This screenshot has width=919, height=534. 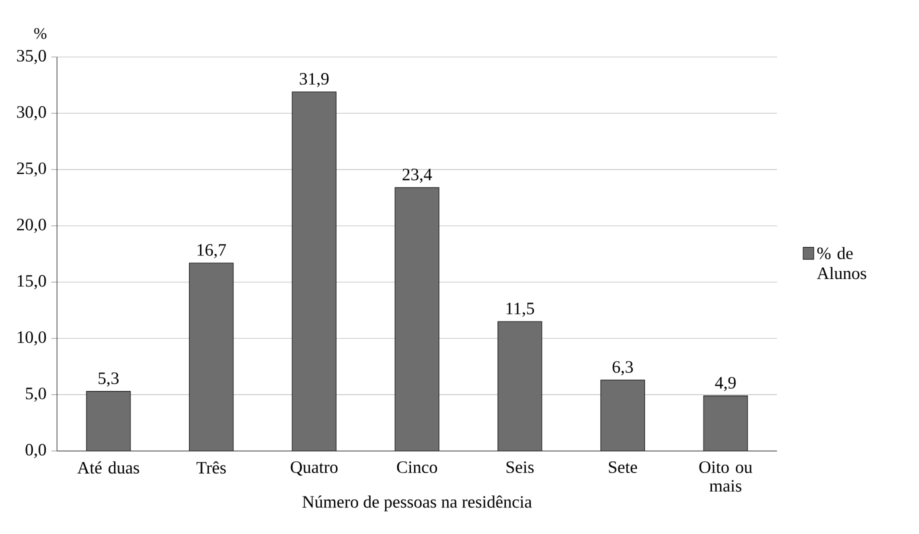 What do you see at coordinates (108, 467) in the screenshot?
I see `x-tick-label: Até duas` at bounding box center [108, 467].